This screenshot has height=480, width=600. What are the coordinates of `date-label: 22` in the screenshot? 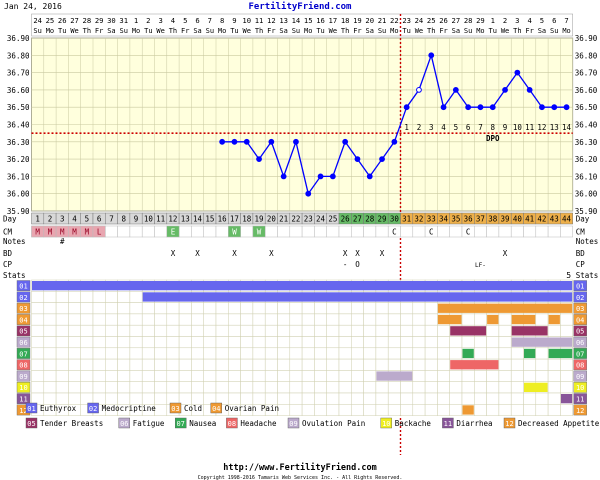 It's located at (394, 20).